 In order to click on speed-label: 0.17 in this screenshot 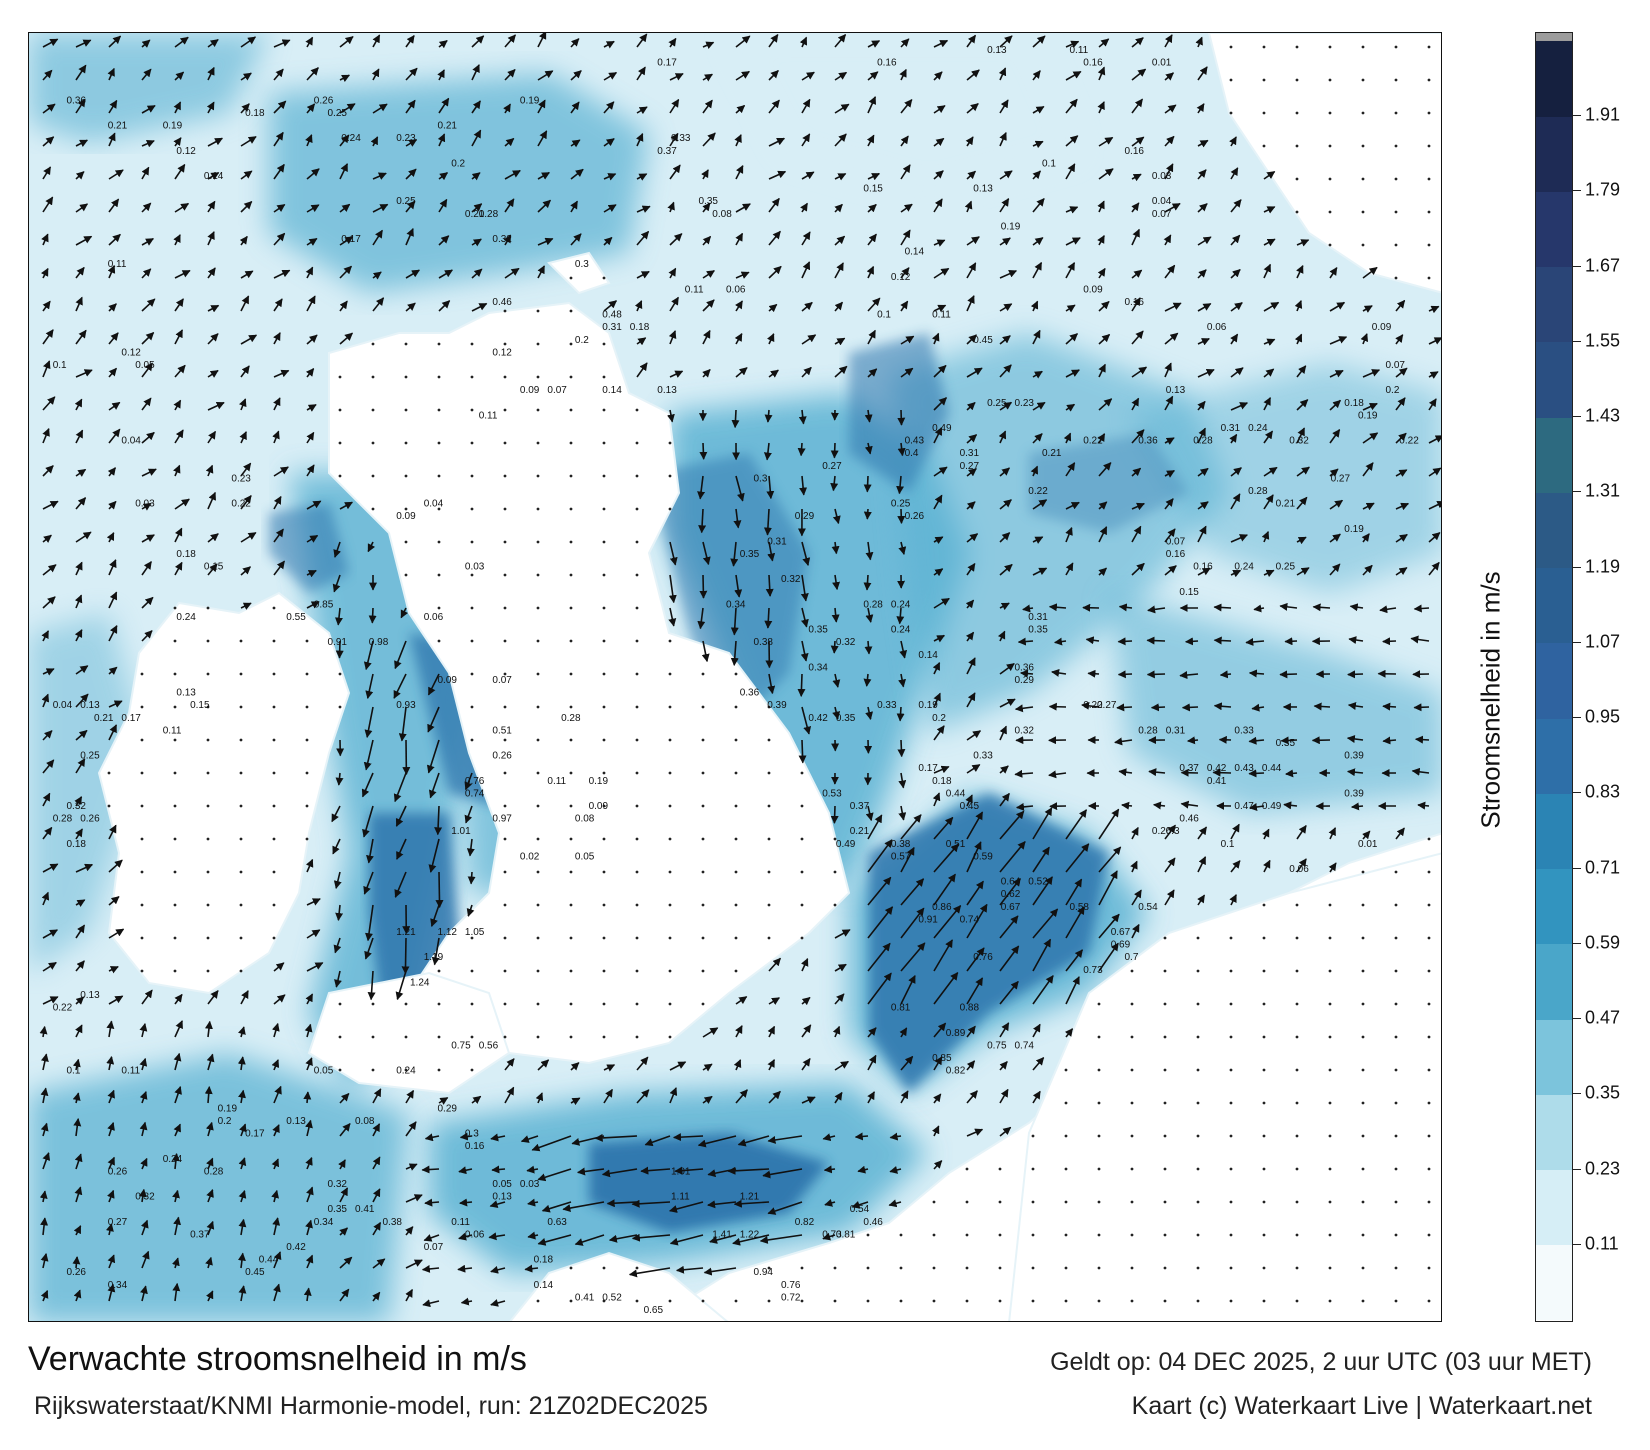, I will do `click(667, 63)`.